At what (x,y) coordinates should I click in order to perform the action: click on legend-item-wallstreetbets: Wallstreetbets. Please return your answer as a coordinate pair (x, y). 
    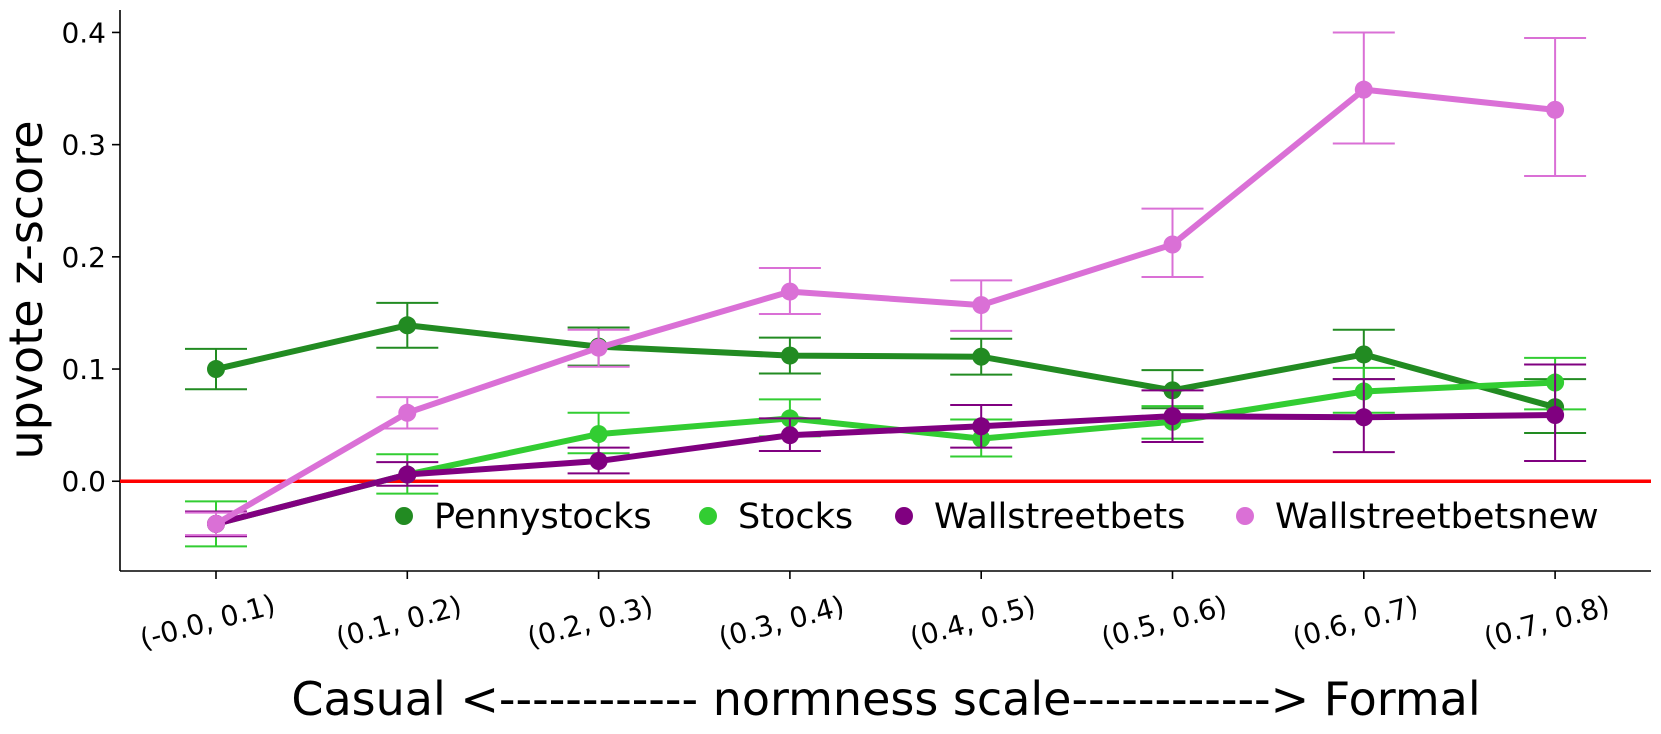
    Looking at the image, I should click on (1040, 517).